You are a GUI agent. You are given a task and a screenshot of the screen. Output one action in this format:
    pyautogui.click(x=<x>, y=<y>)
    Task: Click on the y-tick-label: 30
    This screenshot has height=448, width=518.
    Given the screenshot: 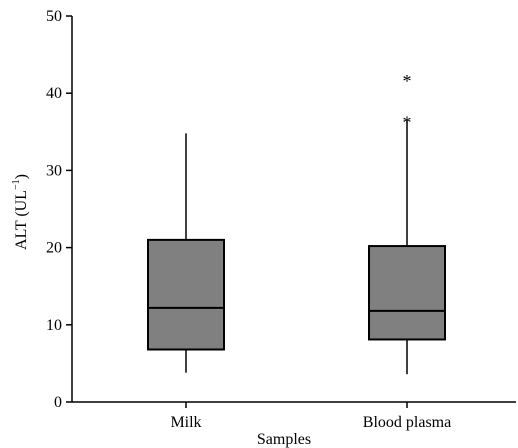 What is the action you would take?
    pyautogui.click(x=54, y=170)
    